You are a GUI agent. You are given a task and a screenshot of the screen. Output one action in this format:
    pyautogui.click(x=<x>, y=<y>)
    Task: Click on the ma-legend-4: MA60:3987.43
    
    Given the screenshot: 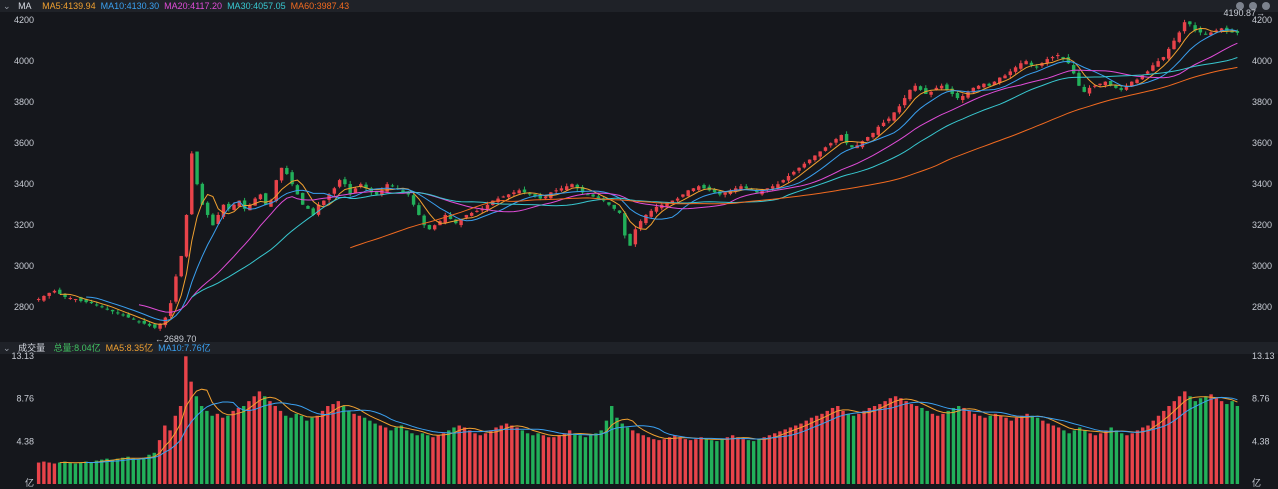 What is the action you would take?
    pyautogui.click(x=320, y=6)
    